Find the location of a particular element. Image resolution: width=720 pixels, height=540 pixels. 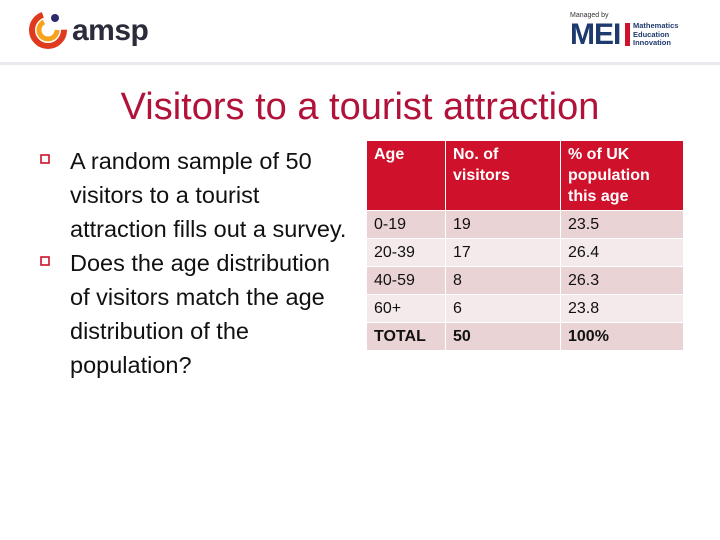

table-row: 40-59 8 26.3 is located at coordinates (525, 280).